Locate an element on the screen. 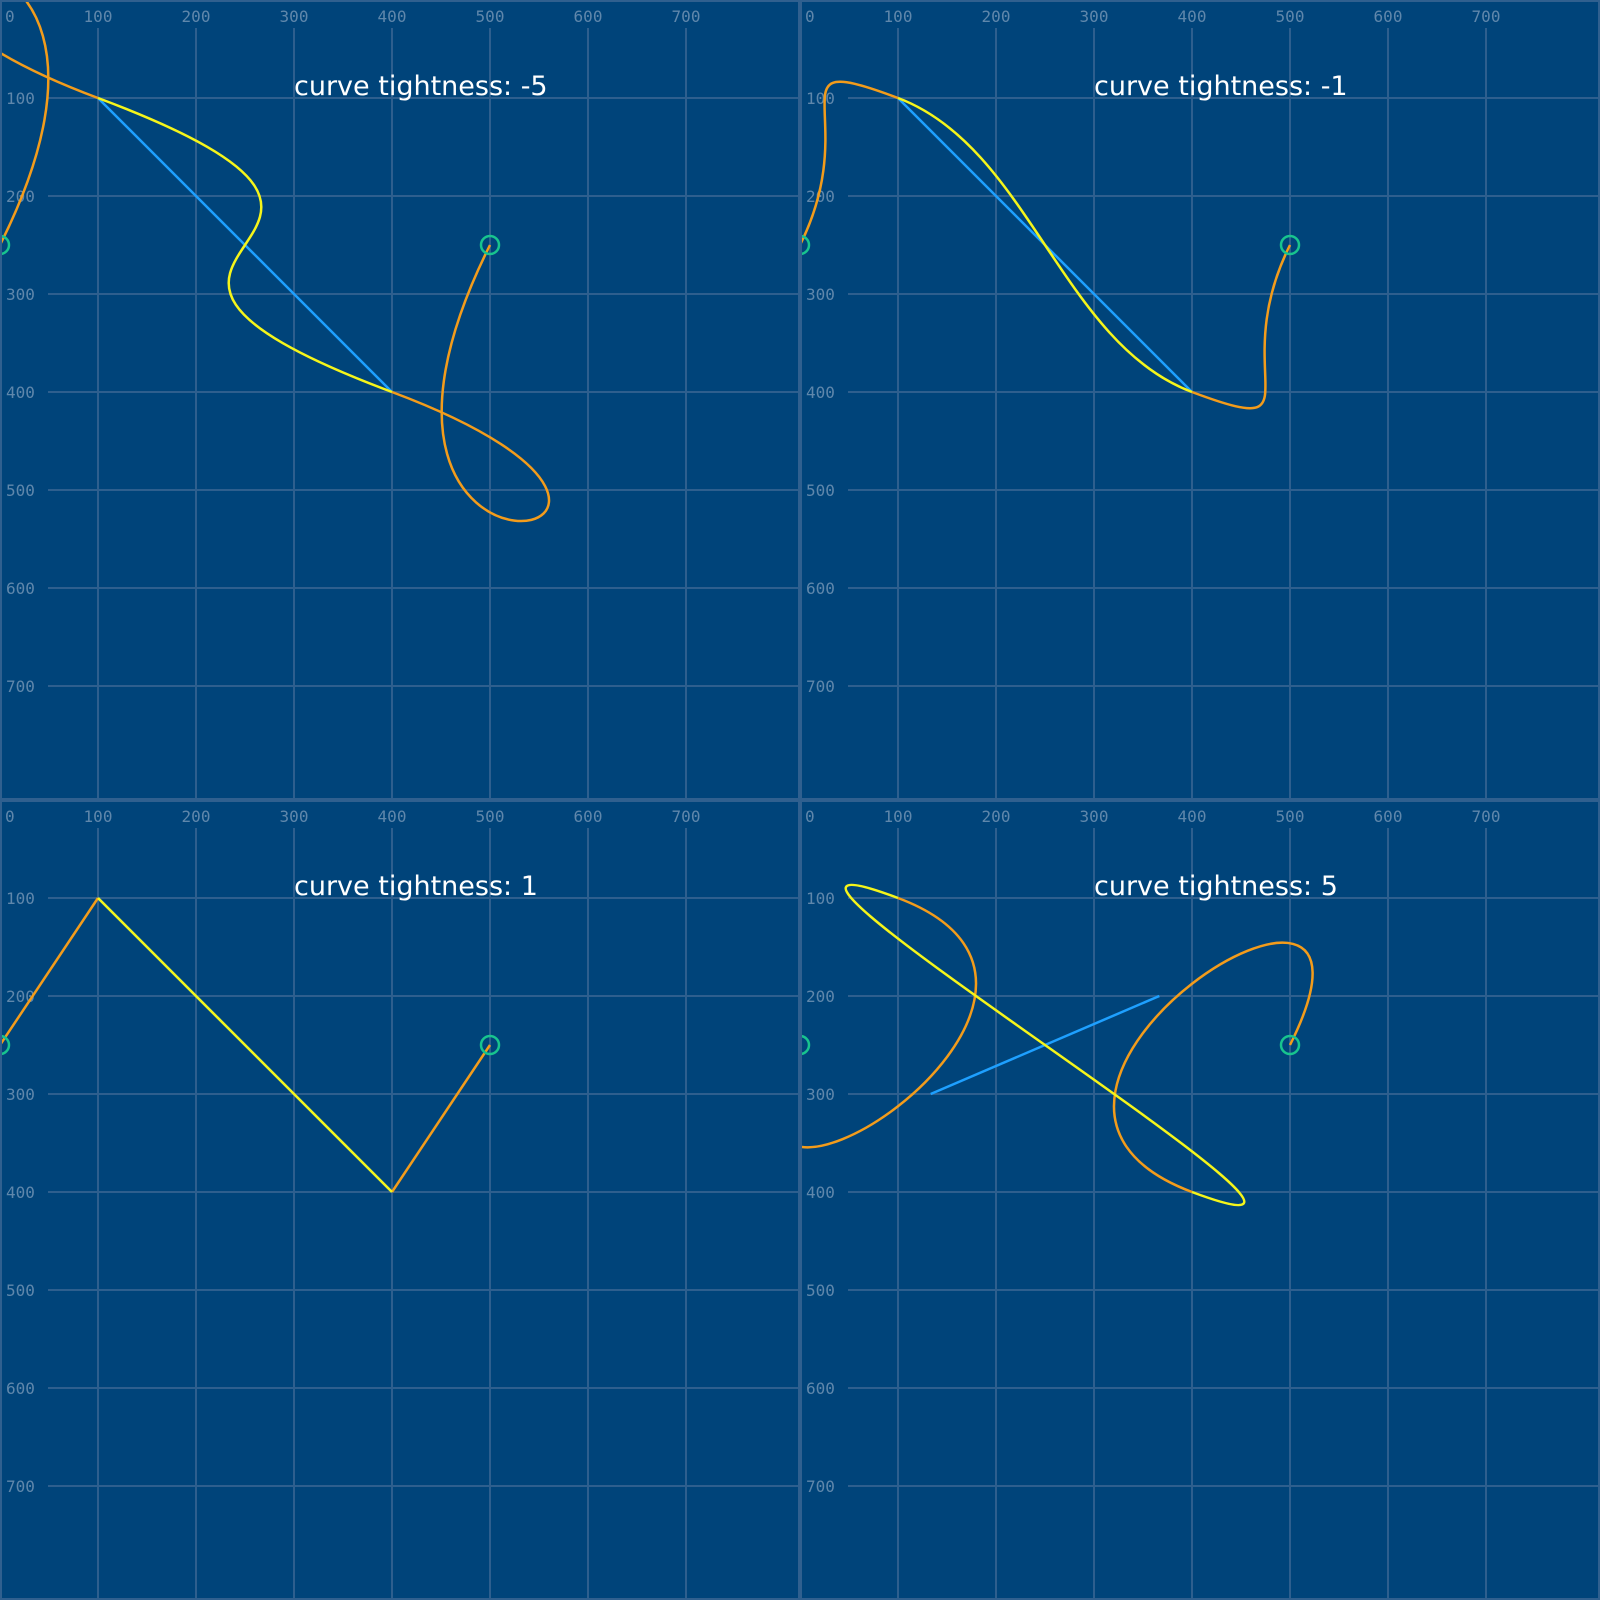 The height and width of the screenshot is (1600, 1600). panel-title: curve tightness: -5 is located at coordinates (421, 86).